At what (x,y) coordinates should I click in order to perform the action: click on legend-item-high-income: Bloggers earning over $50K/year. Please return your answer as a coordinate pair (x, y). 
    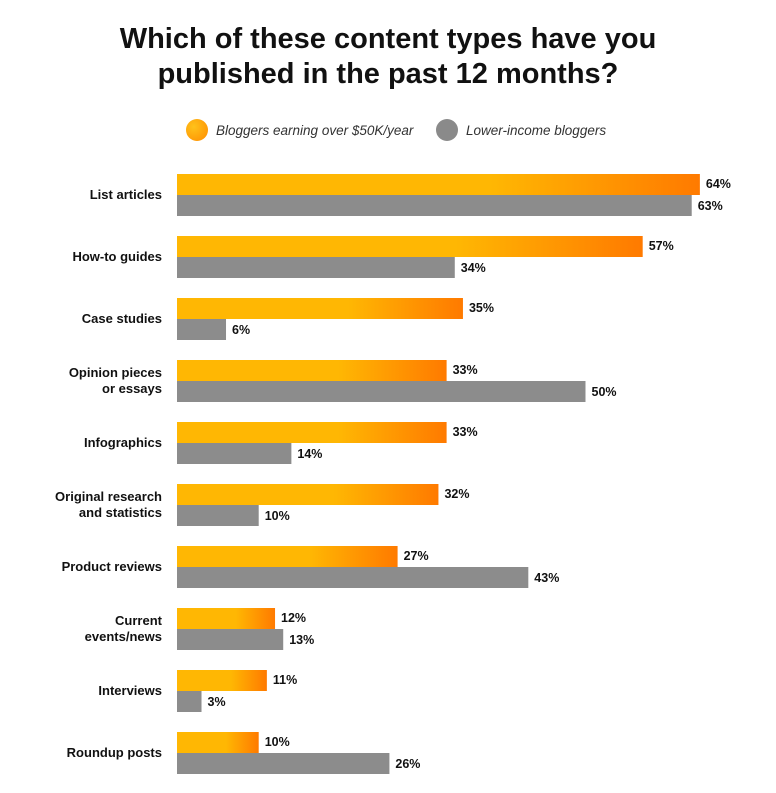
    Looking at the image, I should click on (299, 130).